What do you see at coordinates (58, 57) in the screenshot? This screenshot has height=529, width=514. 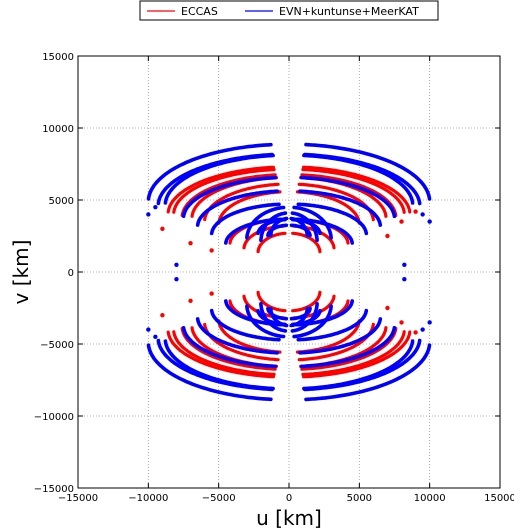 I see `y-tick-label: 15000` at bounding box center [58, 57].